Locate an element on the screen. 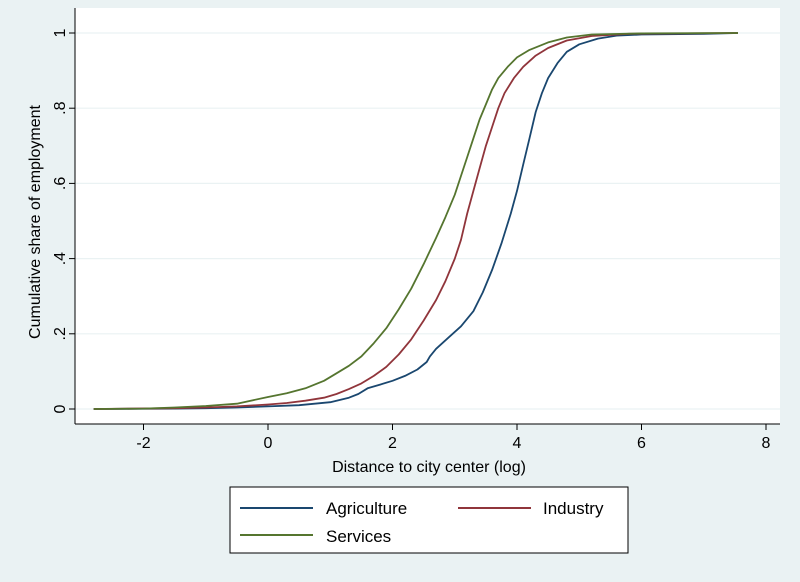 This screenshot has height=582, width=800. y-tick-label-2: .4 is located at coordinates (60, 258).